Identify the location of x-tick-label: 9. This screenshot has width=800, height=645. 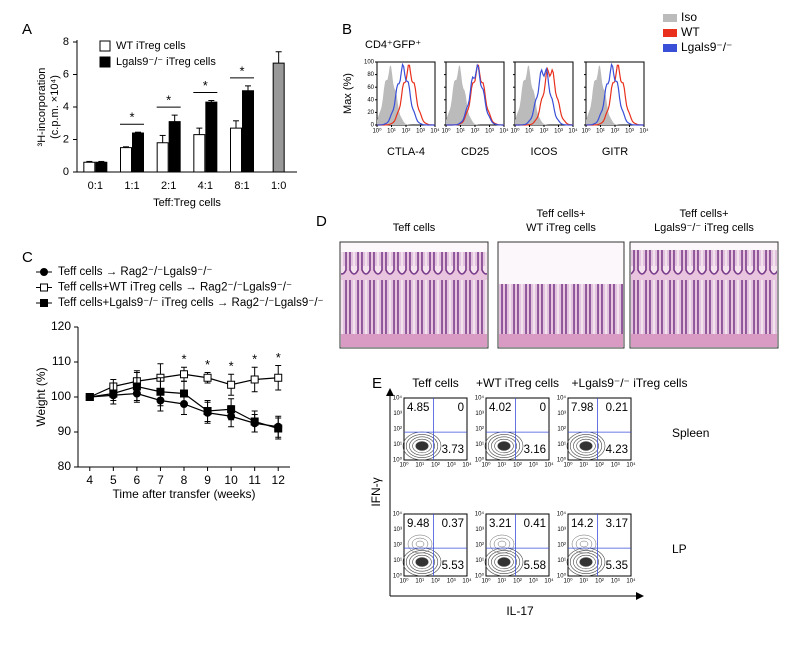
(207, 480).